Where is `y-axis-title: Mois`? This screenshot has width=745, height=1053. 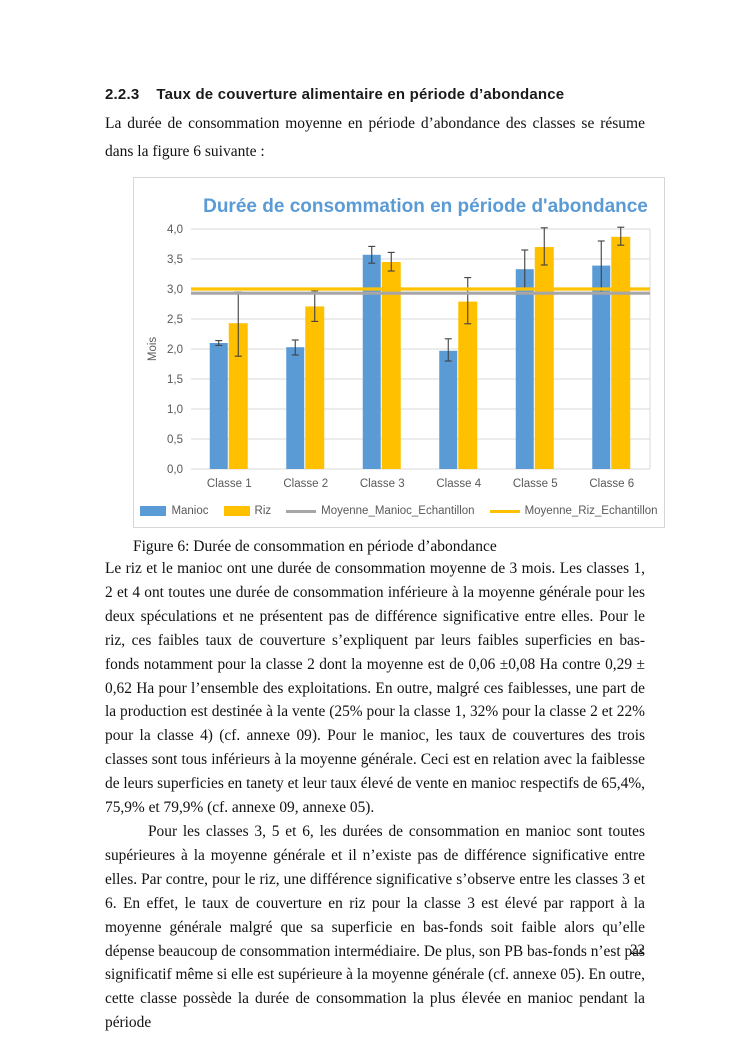
y-axis-title: Mois is located at coordinates (153, 349).